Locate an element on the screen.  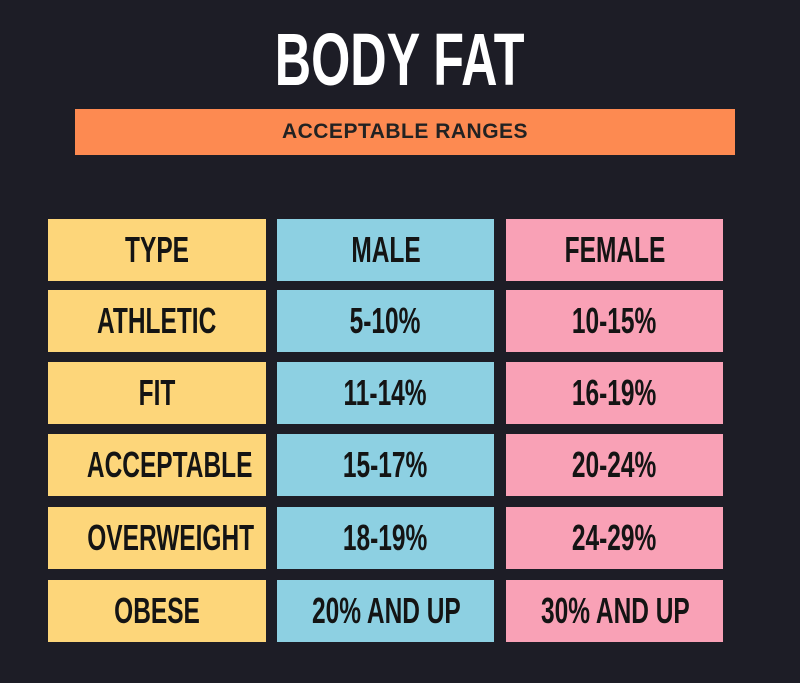
cell-text: FIT is located at coordinates (157, 392).